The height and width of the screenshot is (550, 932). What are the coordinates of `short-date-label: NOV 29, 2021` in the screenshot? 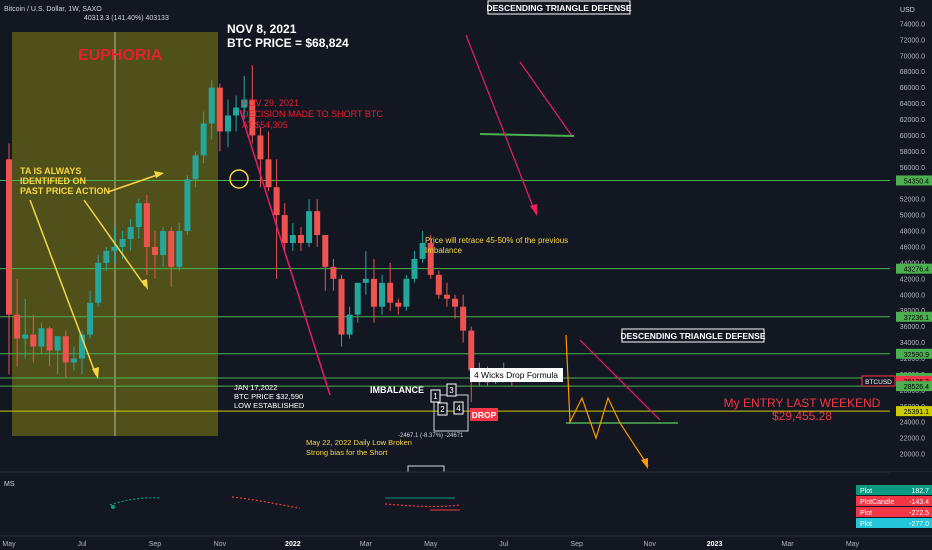 It's located at (270, 103).